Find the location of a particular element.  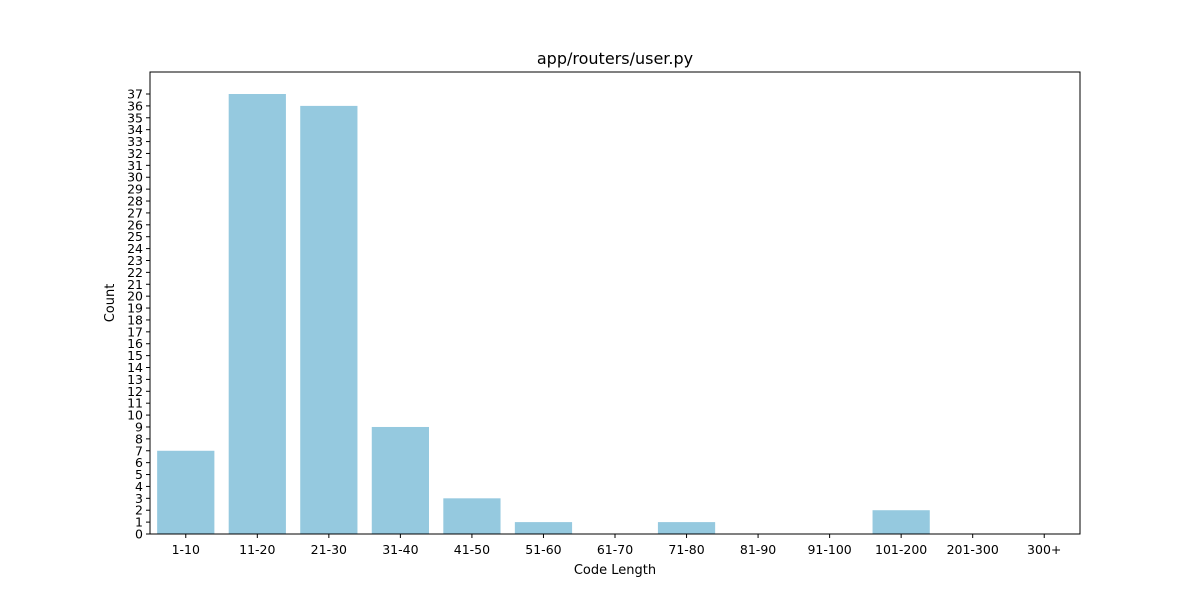

y-tick-label: 16 is located at coordinates (135, 343).